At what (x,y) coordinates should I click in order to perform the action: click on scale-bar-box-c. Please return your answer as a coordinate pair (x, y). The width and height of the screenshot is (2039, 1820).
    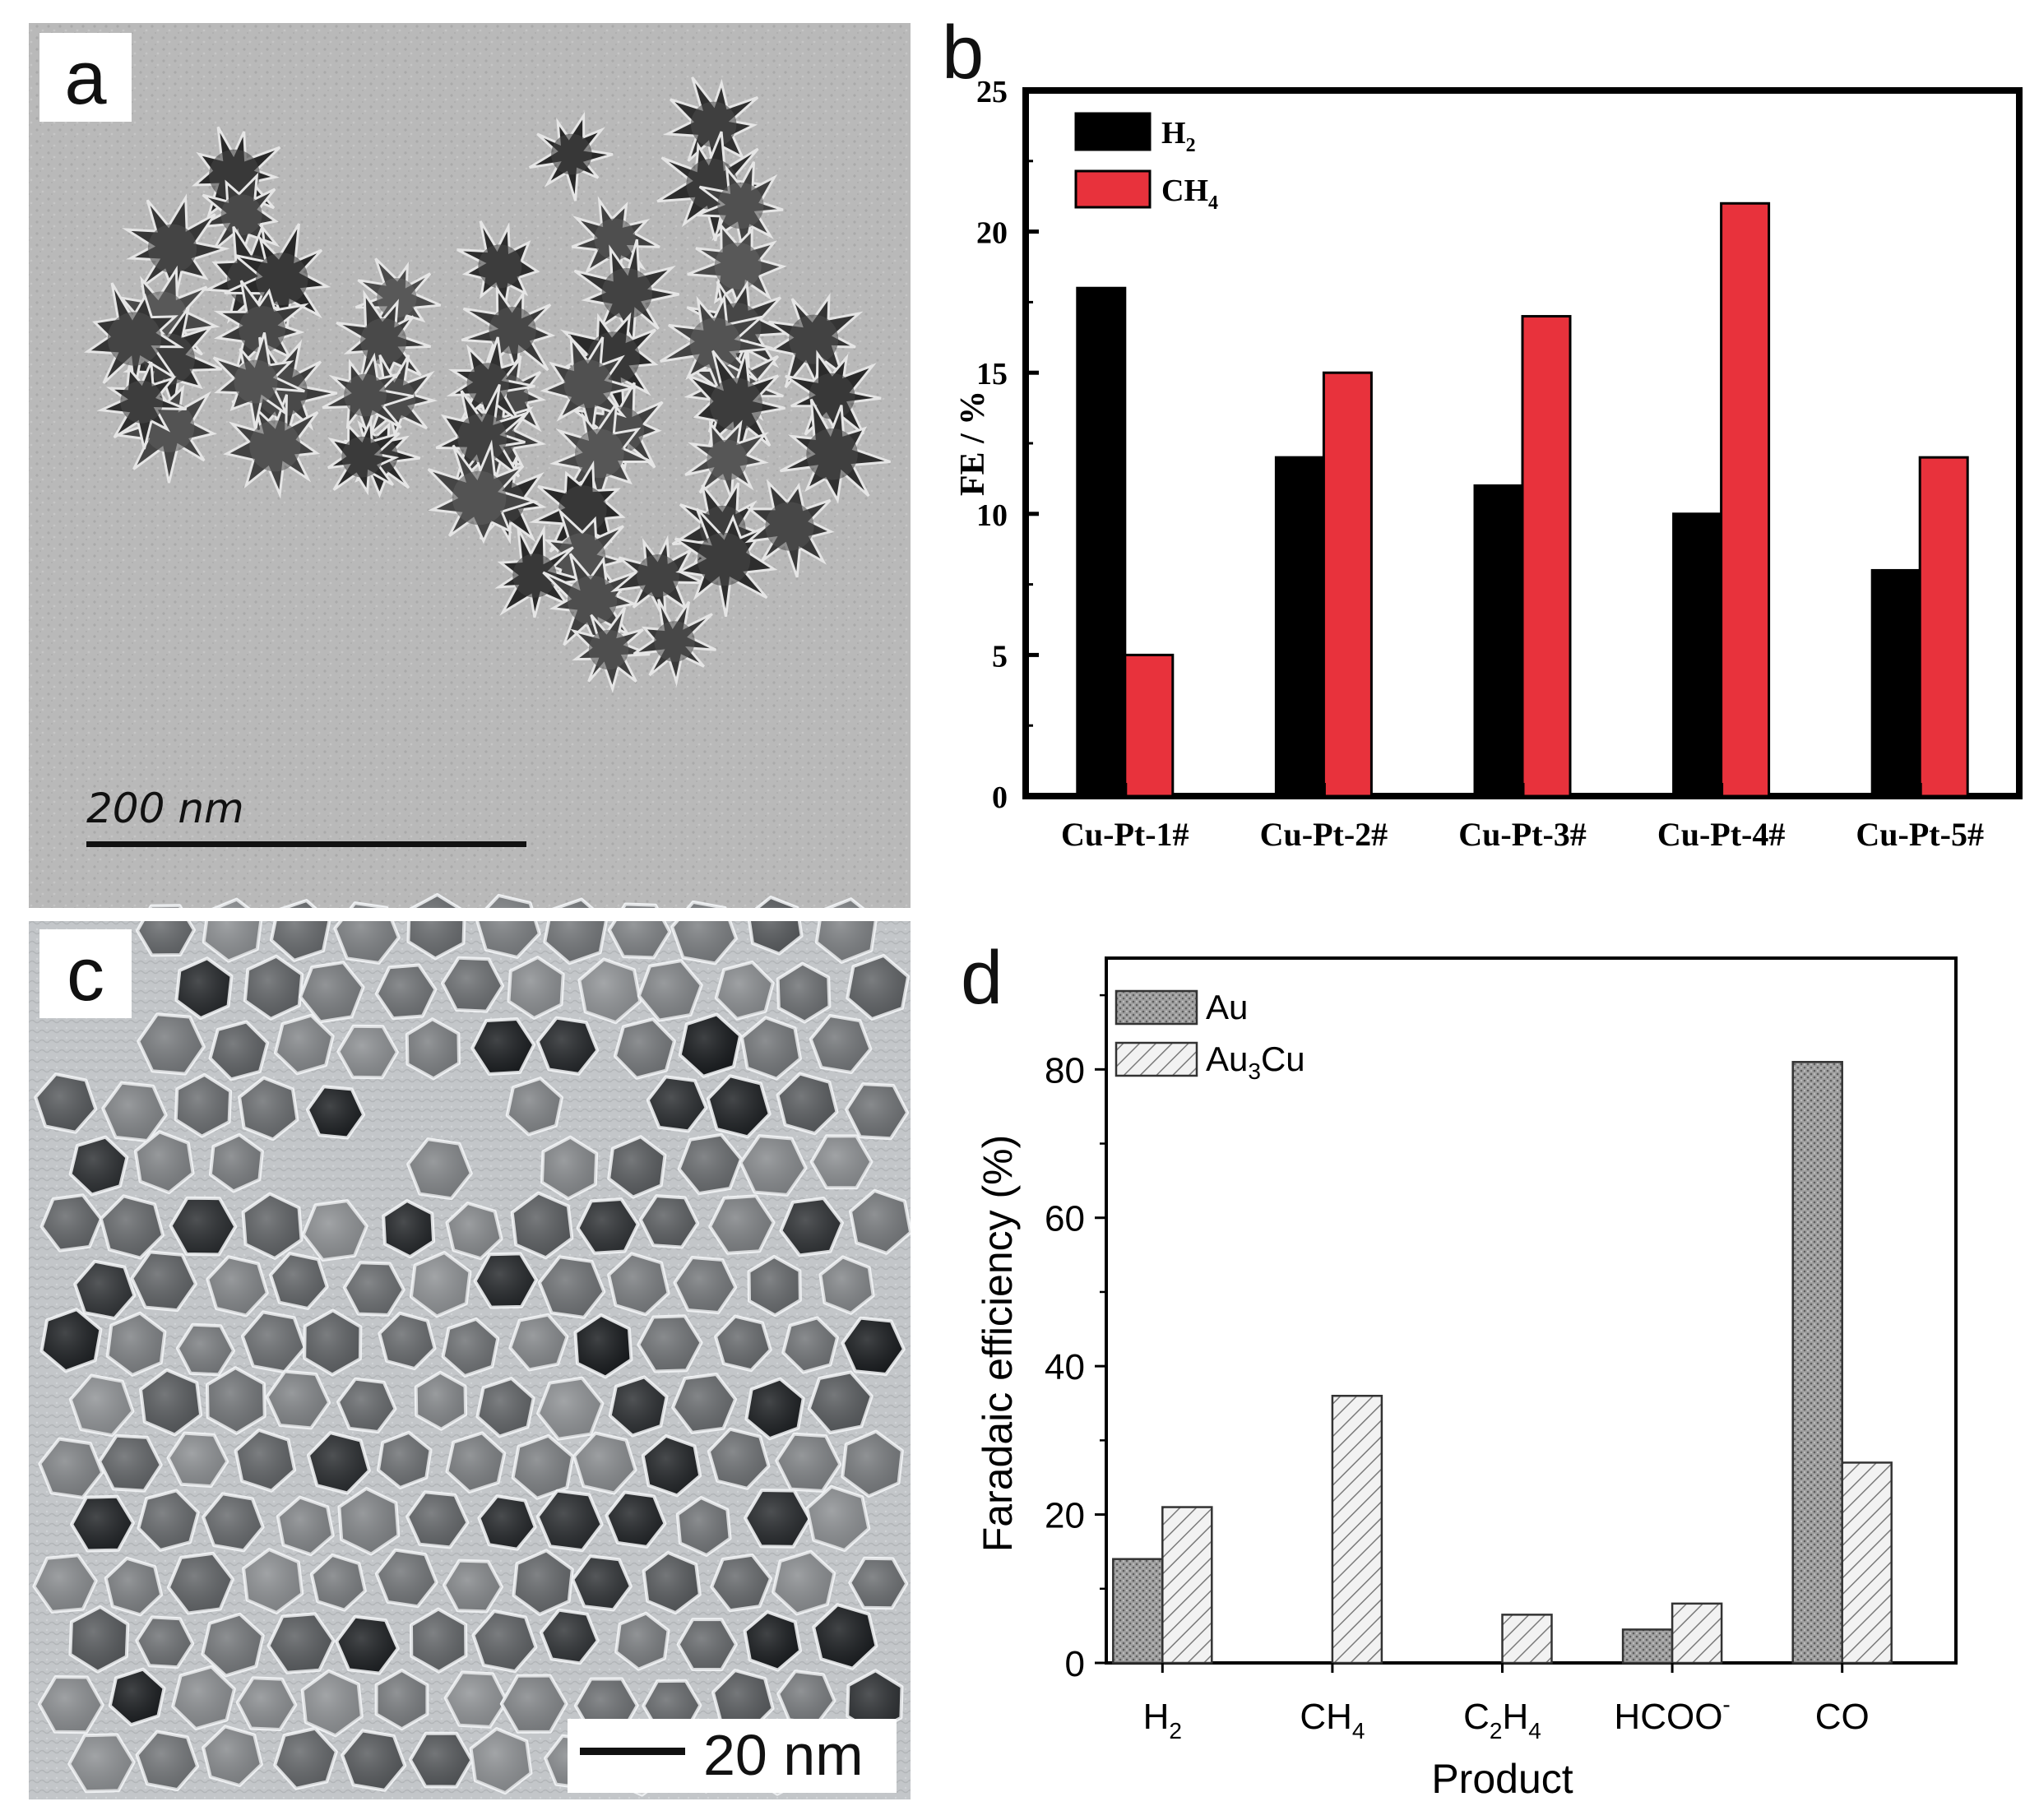
    Looking at the image, I should click on (732, 1756).